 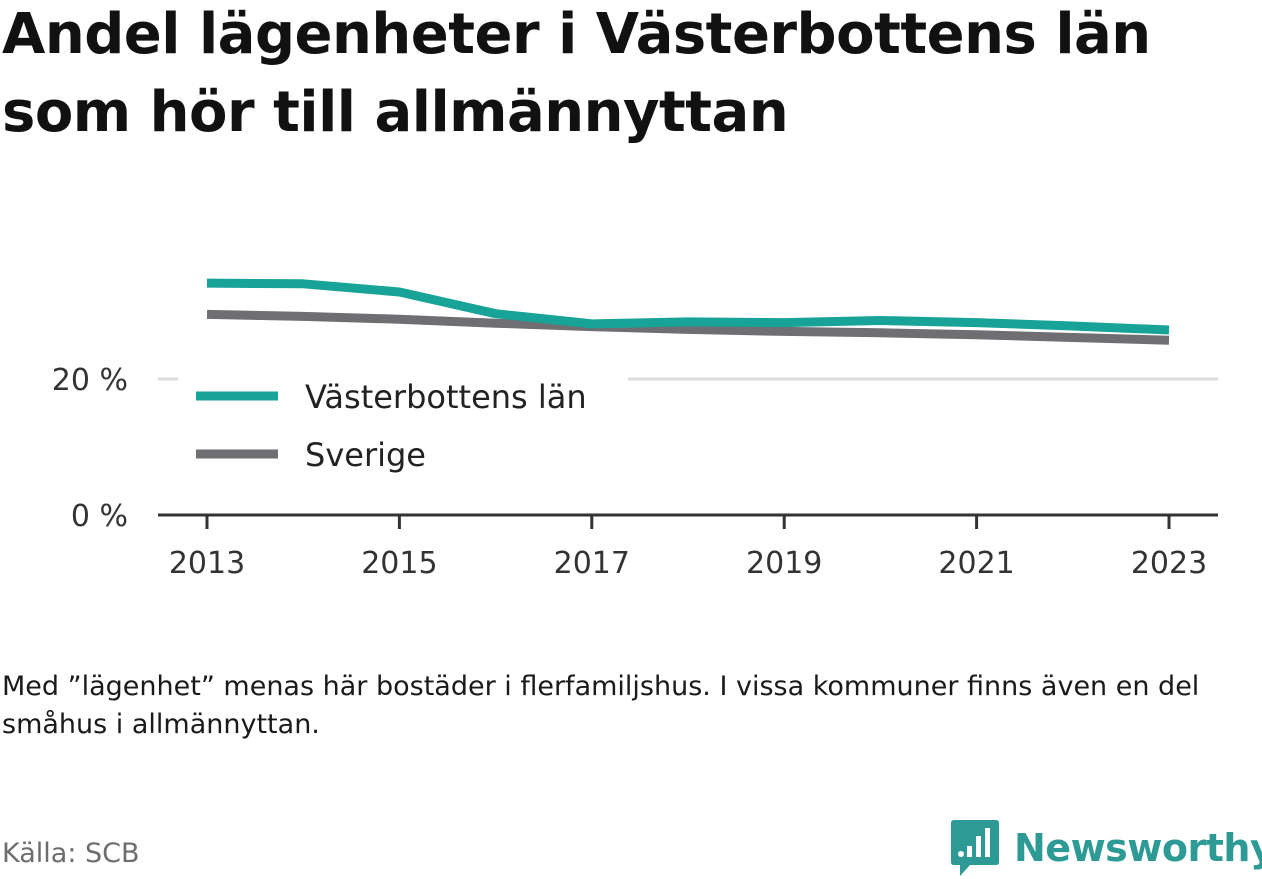 I want to click on y-tick-label: 20 %, so click(x=90, y=380).